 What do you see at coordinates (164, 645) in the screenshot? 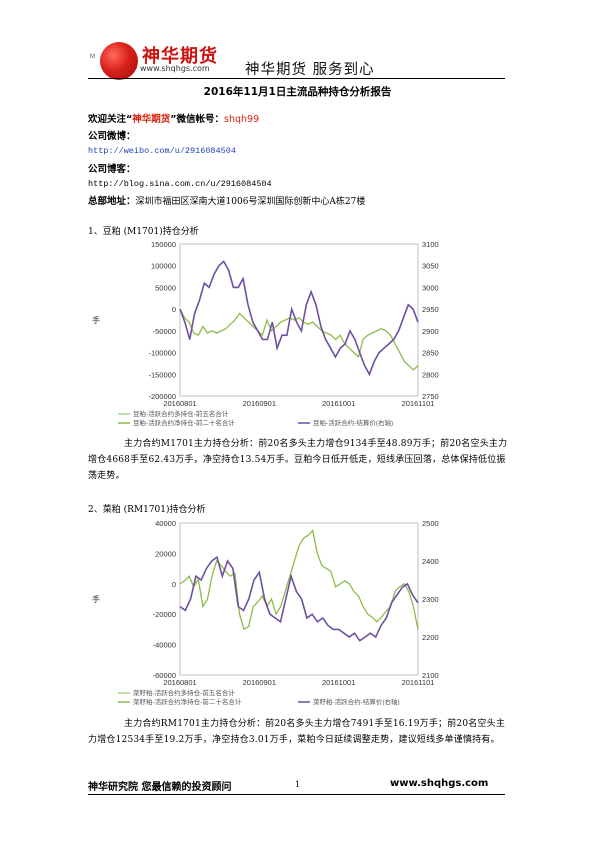
I see `y-tick-label: -40000` at bounding box center [164, 645].